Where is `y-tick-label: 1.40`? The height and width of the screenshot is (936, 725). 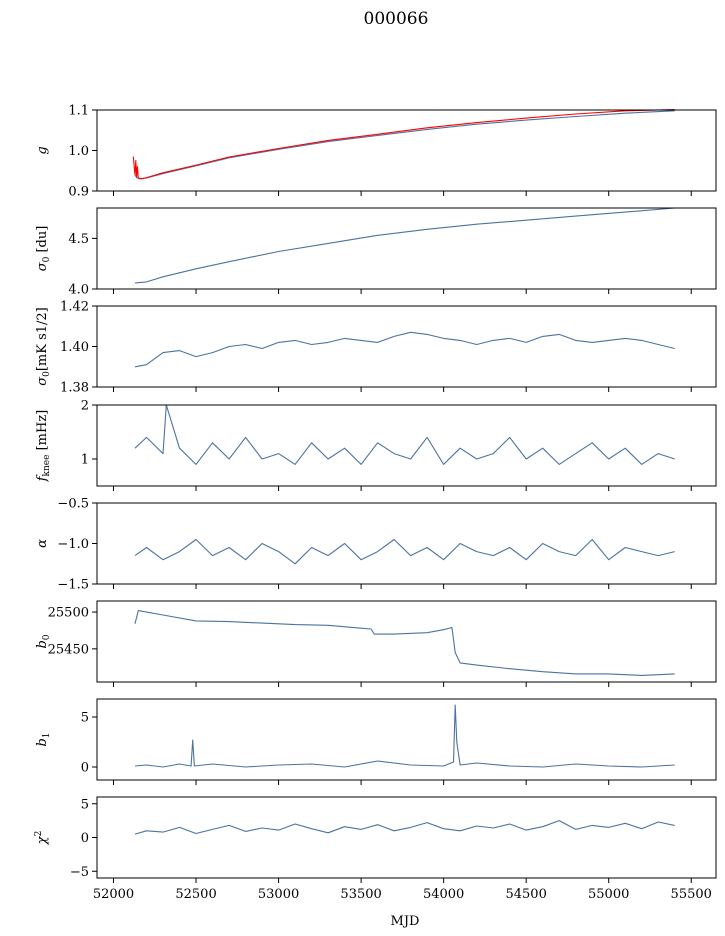
y-tick-label: 1.40 is located at coordinates (74, 347).